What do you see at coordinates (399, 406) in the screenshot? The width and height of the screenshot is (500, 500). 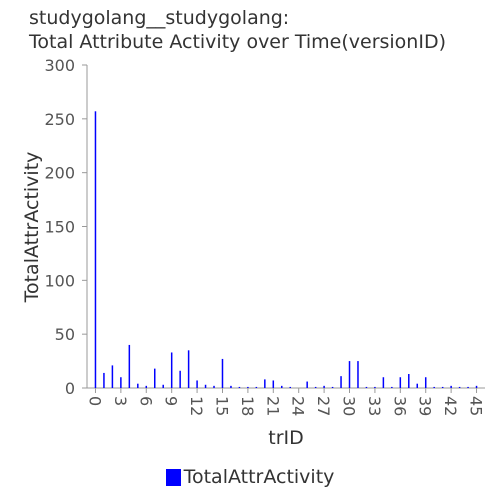 I see `x-tick-label: 36` at bounding box center [399, 406].